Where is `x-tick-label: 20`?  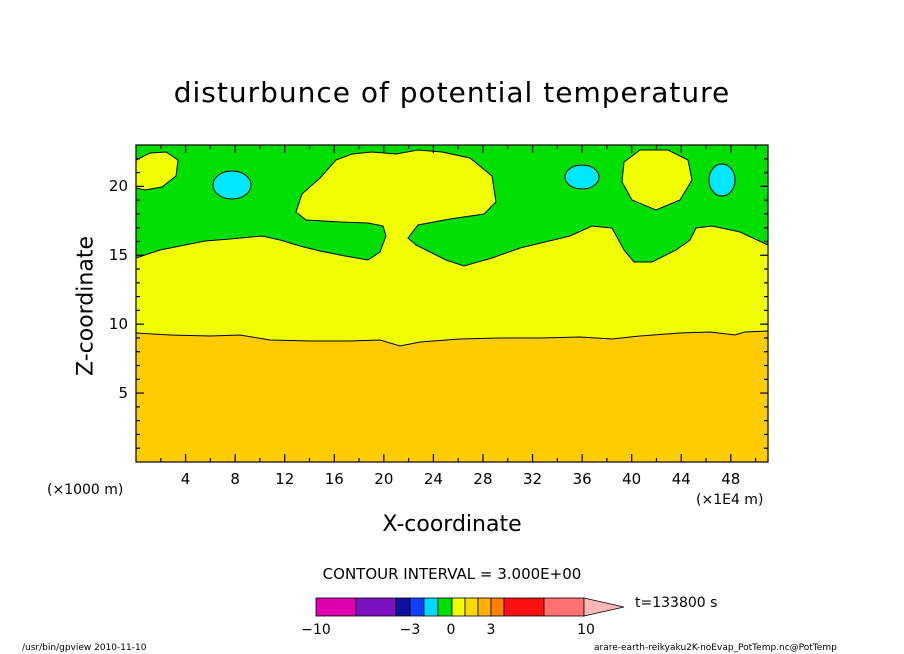 x-tick-label: 20 is located at coordinates (384, 479).